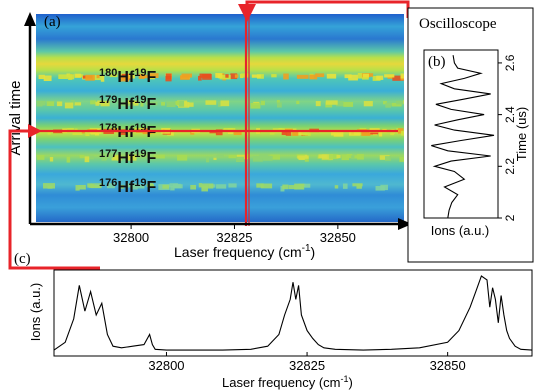 The image size is (535, 391). Describe the element at coordinates (461, 134) in the screenshot. I see `oscilloscope-plot-area` at that location.